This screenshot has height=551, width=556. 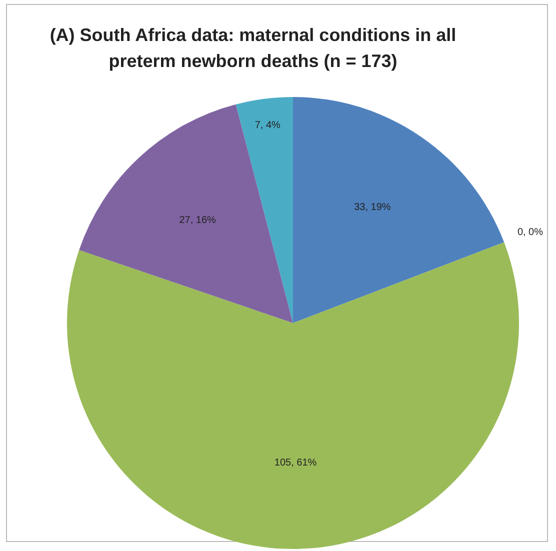 What do you see at coordinates (264, 210) in the screenshot?
I see `pie-slice` at bounding box center [264, 210].